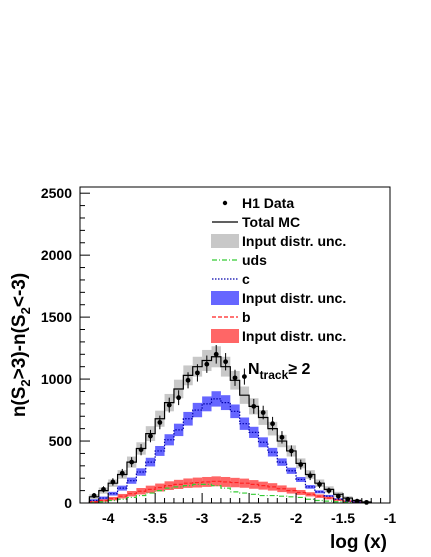 The height and width of the screenshot is (557, 431). Describe the element at coordinates (296, 518) in the screenshot. I see `x-tick-label: -2` at that location.